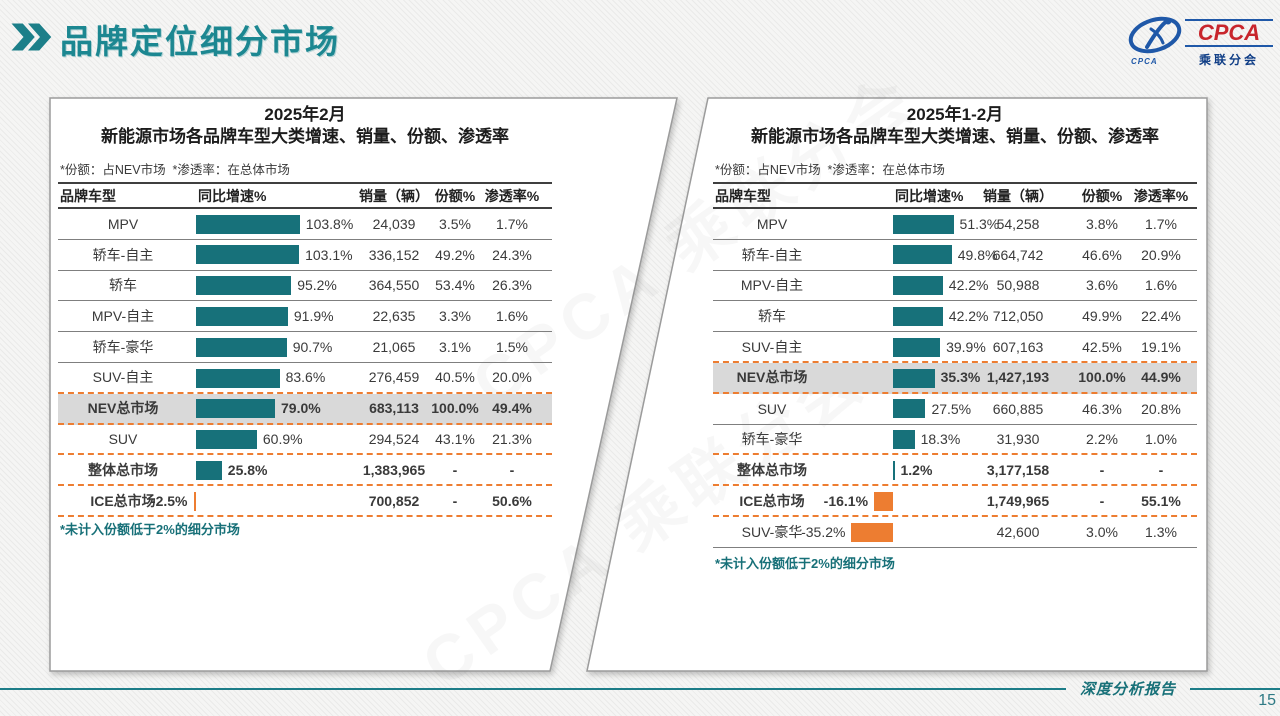 Image resolution: width=1280 pixels, height=716 pixels. Describe the element at coordinates (455, 438) in the screenshot. I see `share-value: 43.1%` at that location.